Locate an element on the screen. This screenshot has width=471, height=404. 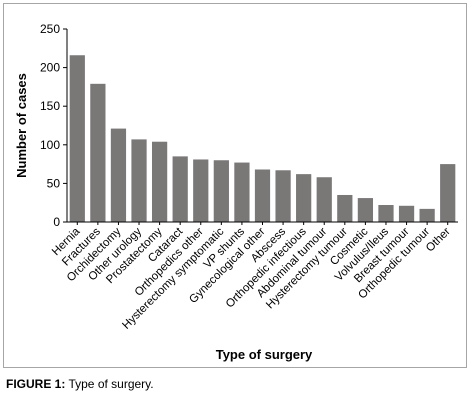
bar-hysterectomy-tumour is located at coordinates (345, 208).